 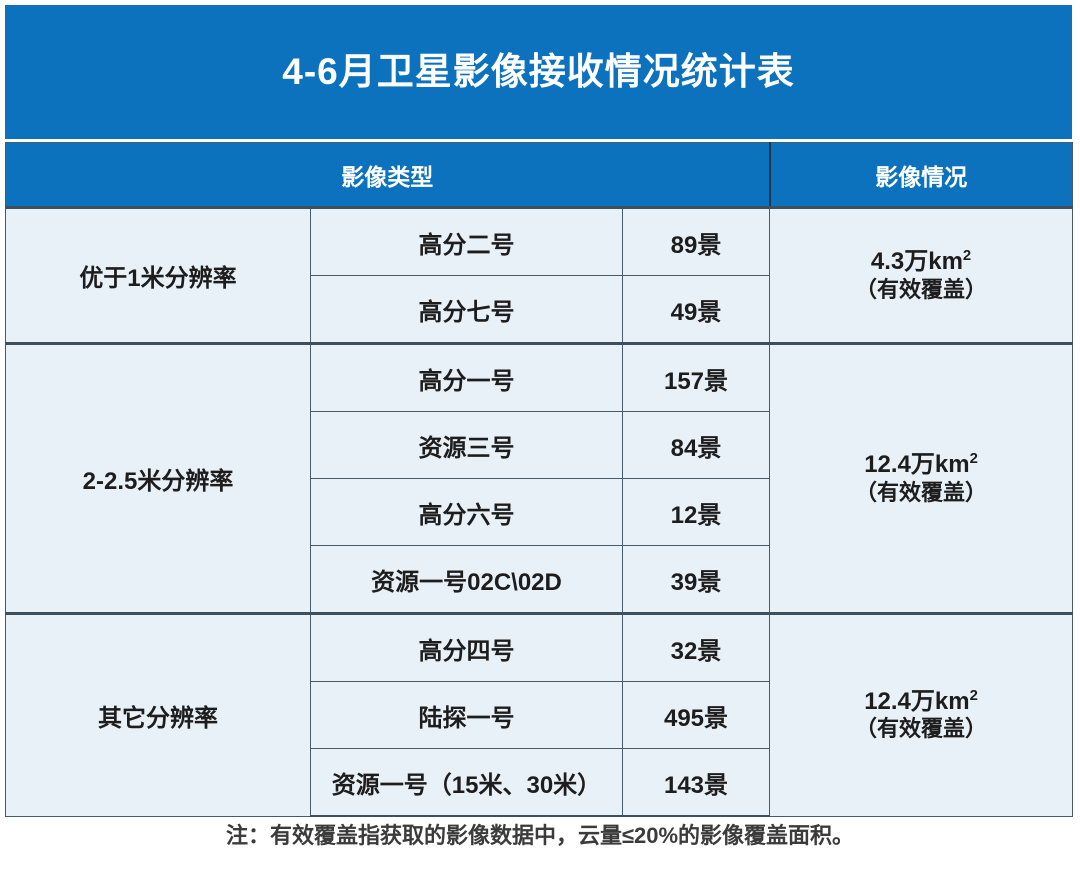 I want to click on resolution-group-label: 优于1米分辨率, so click(x=158, y=275).